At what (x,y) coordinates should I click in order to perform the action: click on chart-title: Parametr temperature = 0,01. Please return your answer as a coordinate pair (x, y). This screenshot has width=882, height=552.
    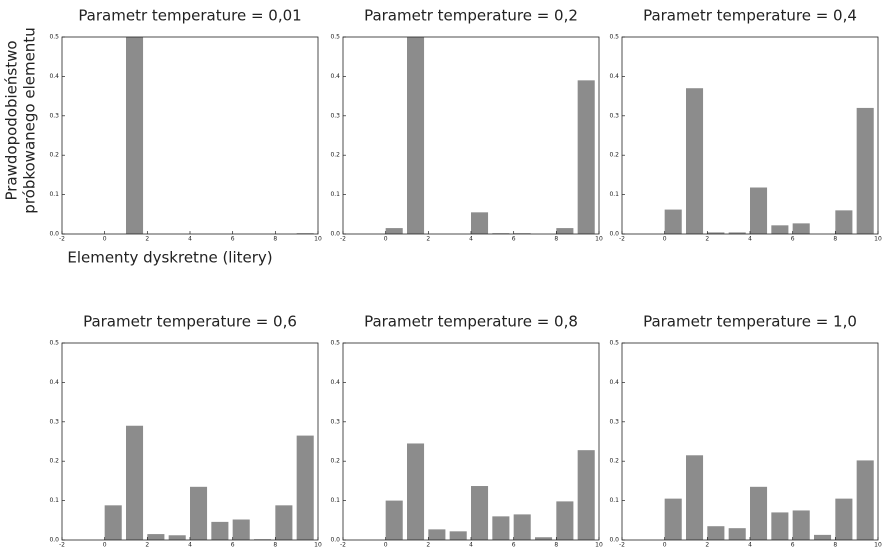
    Looking at the image, I should click on (189, 16).